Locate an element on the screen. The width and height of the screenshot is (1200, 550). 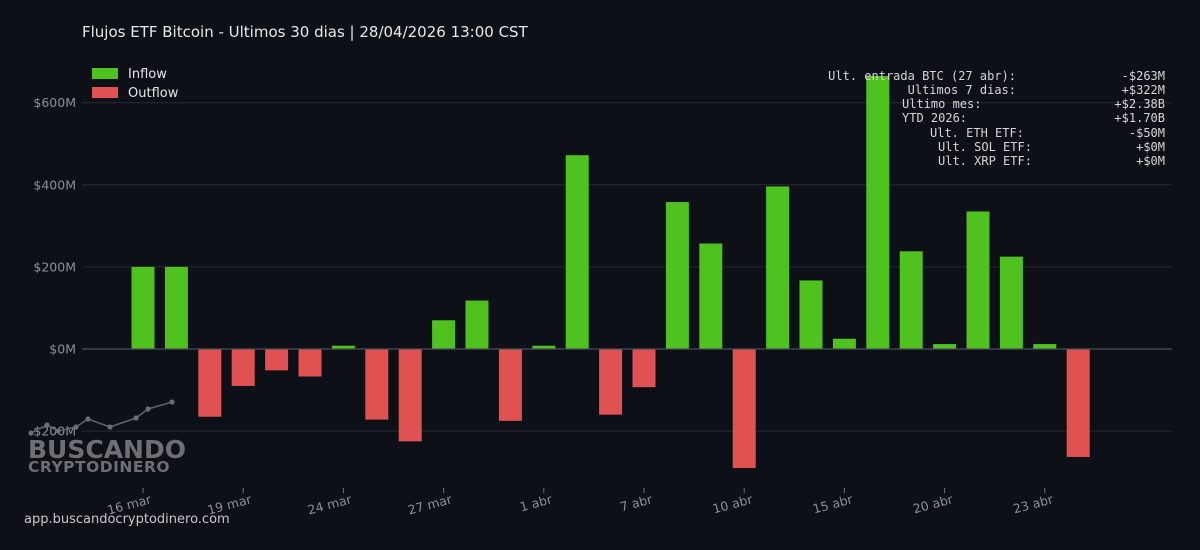
y-tick-label: $200M is located at coordinates (54, 266).